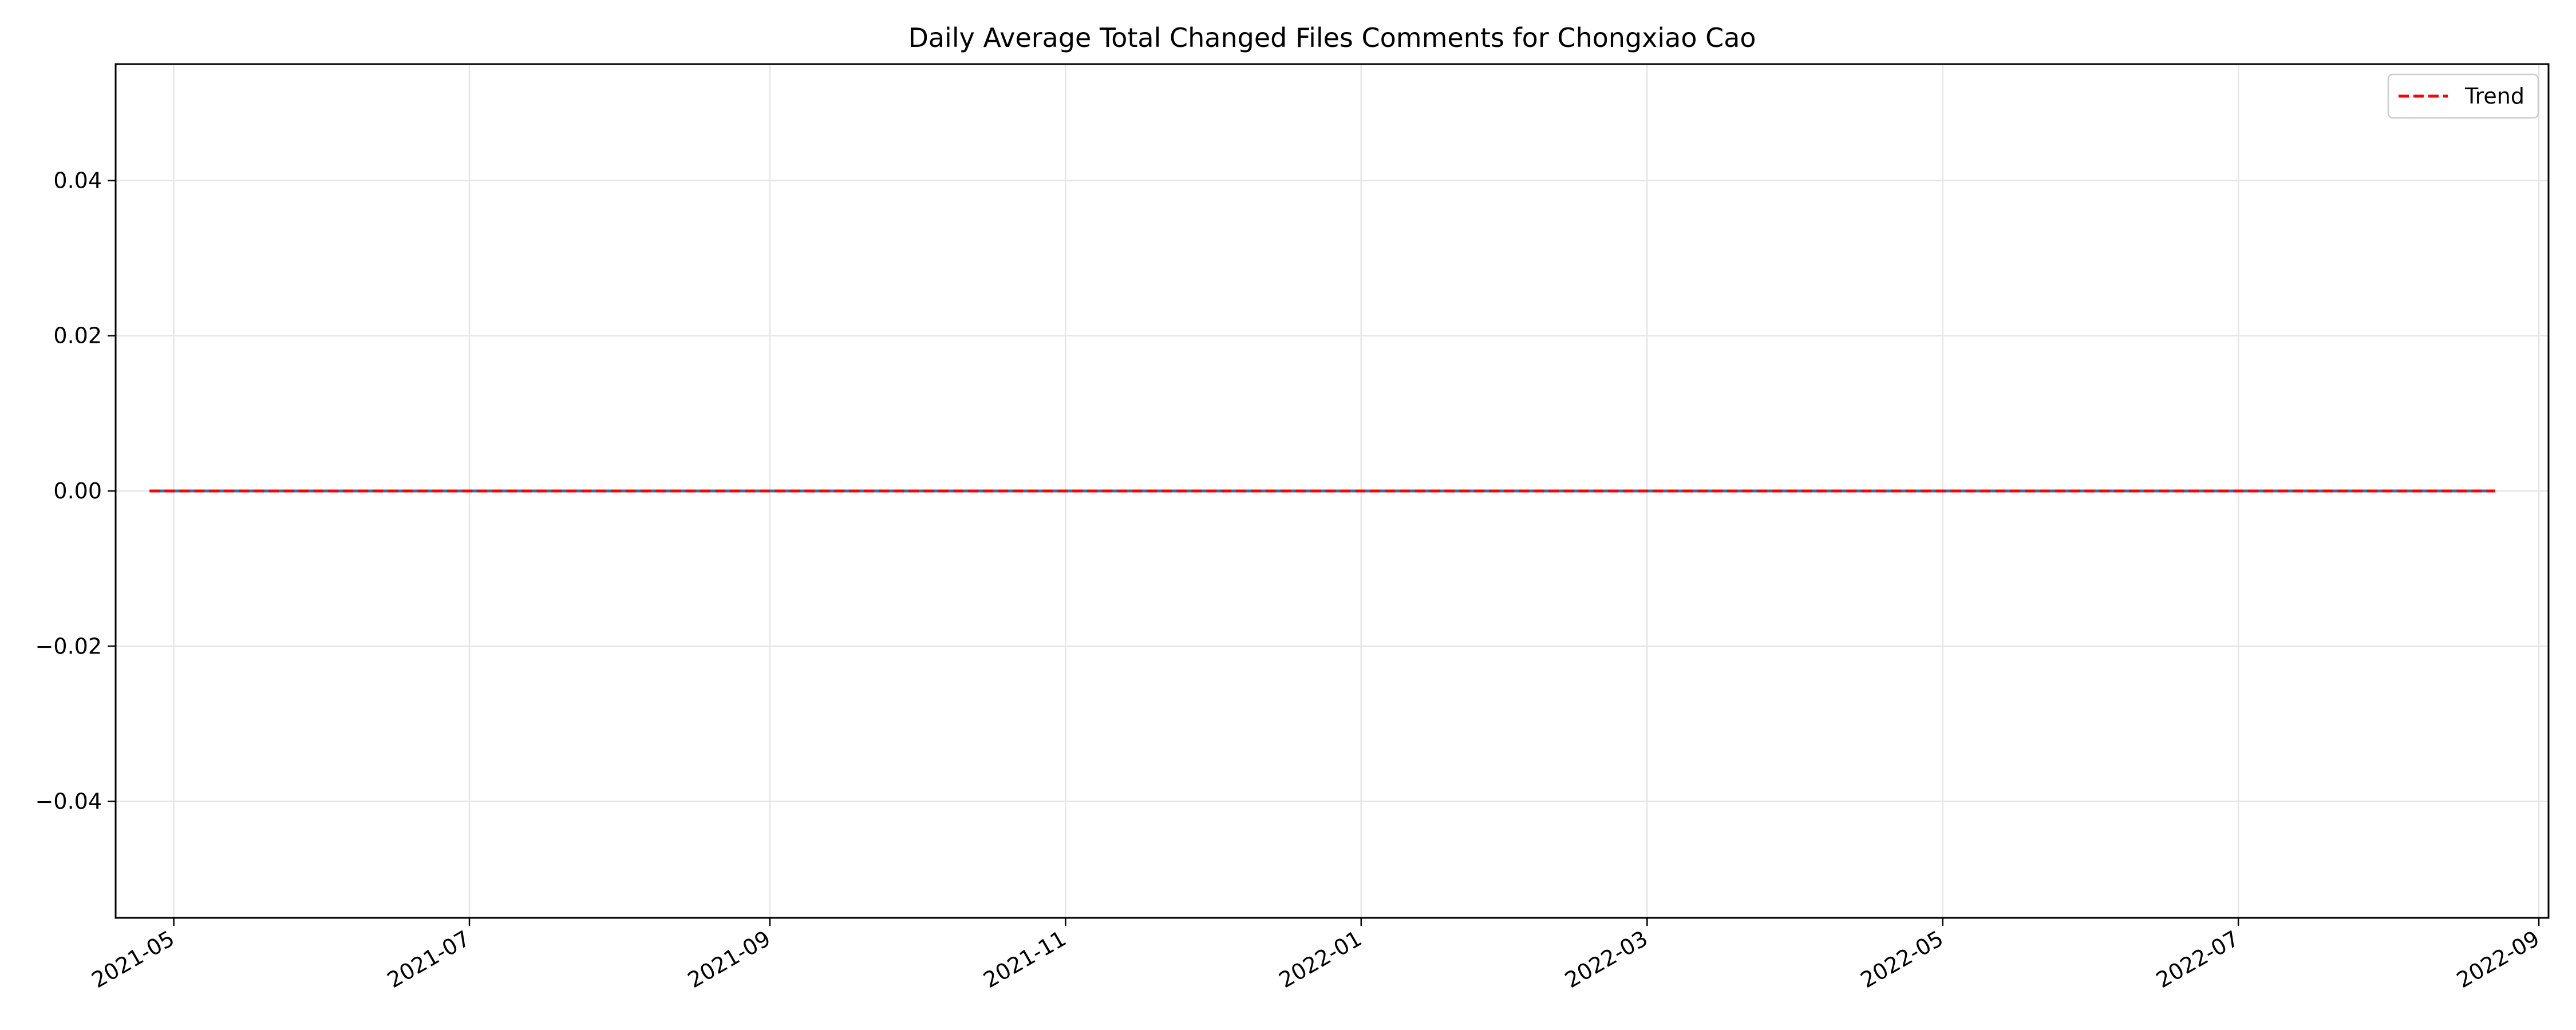 The height and width of the screenshot is (1030, 2576). I want to click on legend: Trend, so click(2463, 96).